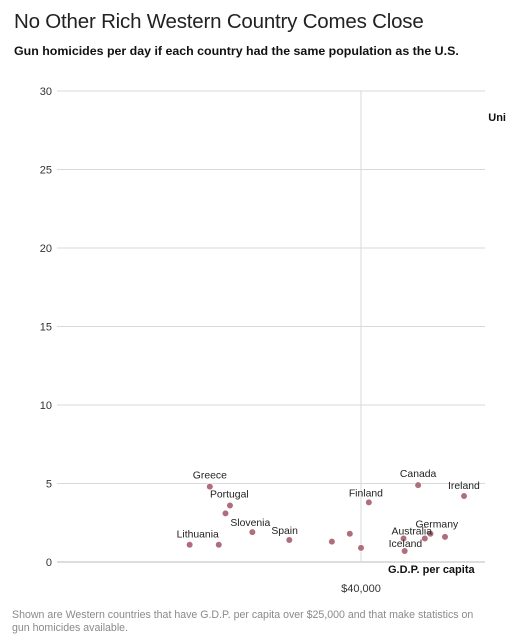 The height and width of the screenshot is (640, 506). Describe the element at coordinates (46, 171) in the screenshot. I see `y-tick-label: 25` at that location.